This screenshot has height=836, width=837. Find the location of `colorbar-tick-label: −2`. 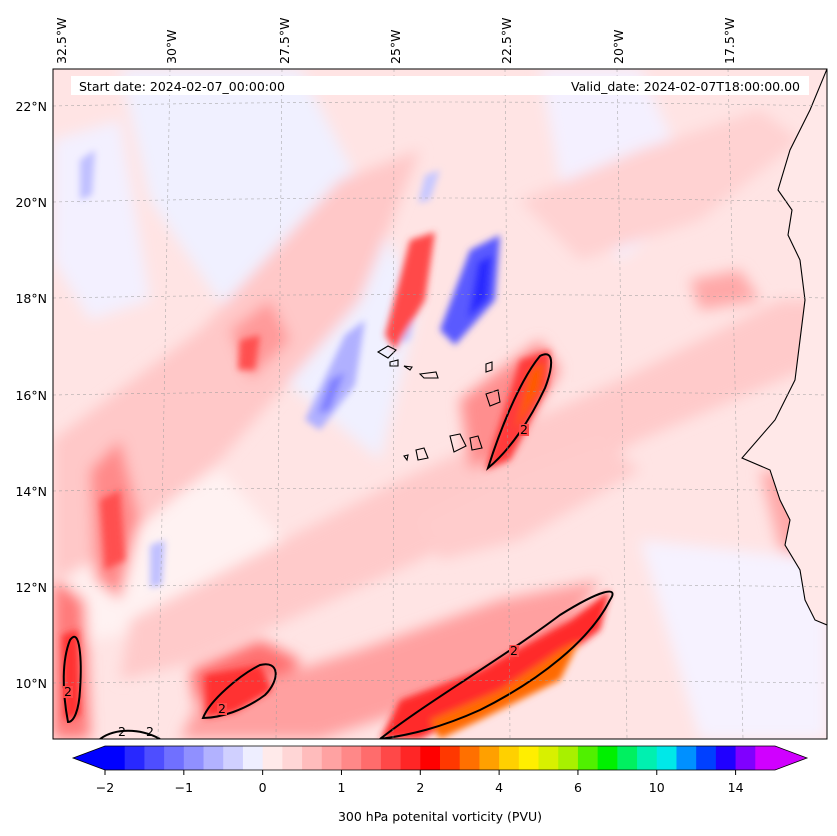

colorbar-tick-label: −2 is located at coordinates (105, 787).